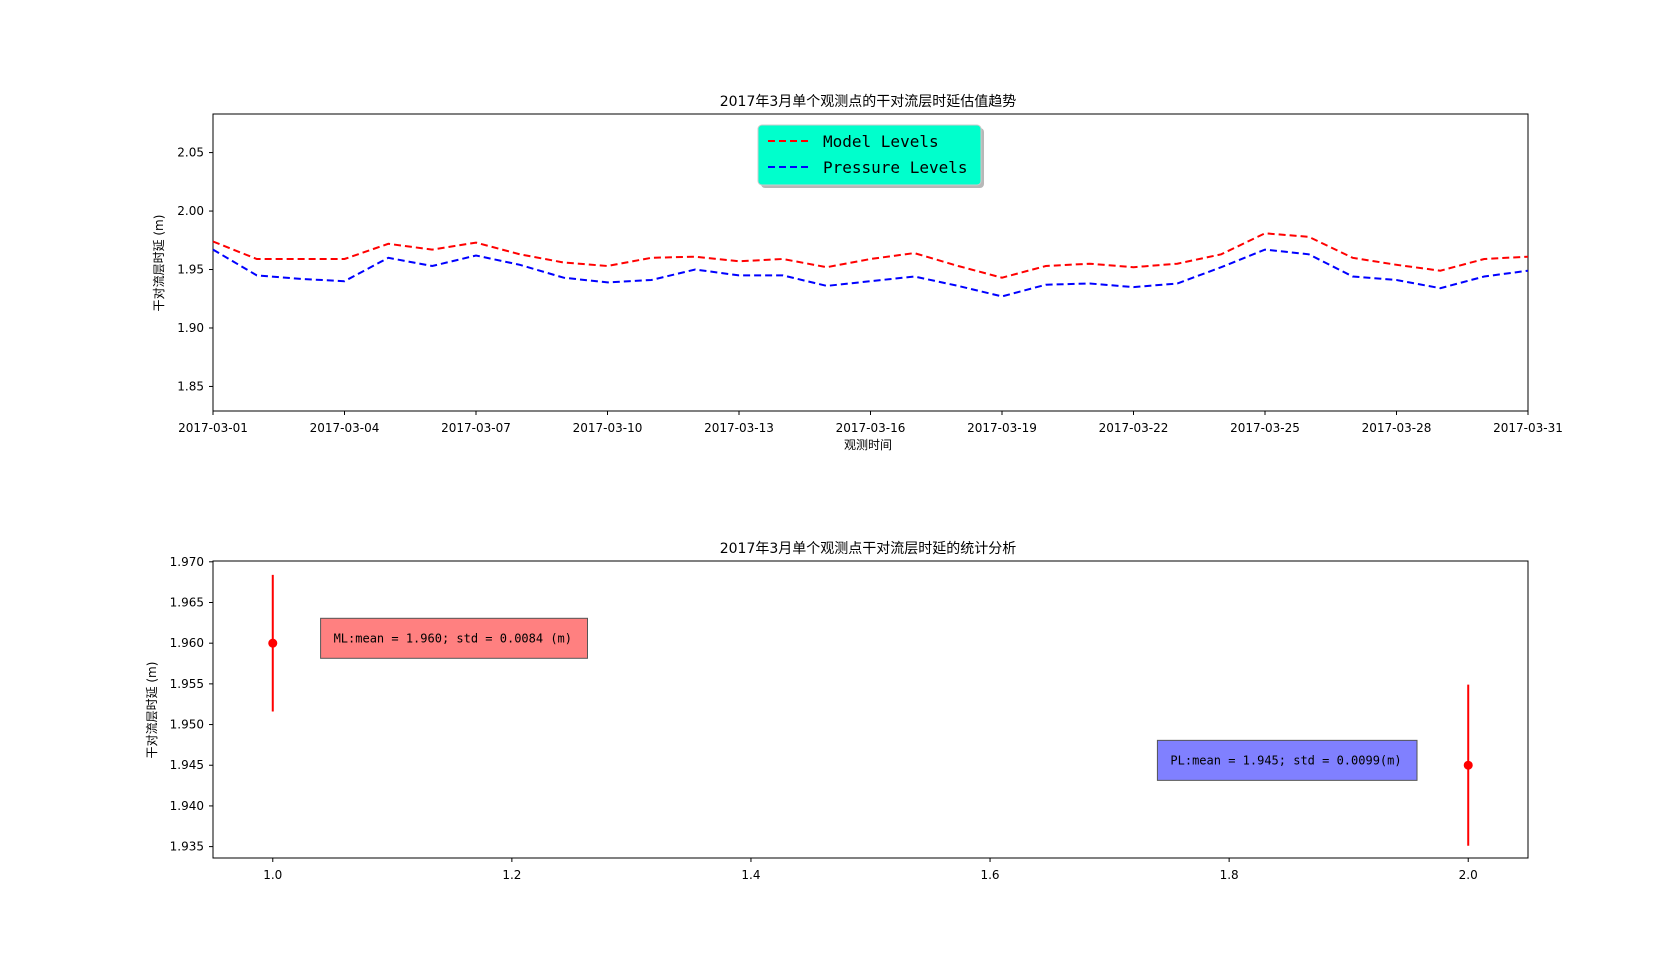 The height and width of the screenshot is (953, 1680). Describe the element at coordinates (187, 765) in the screenshot. I see `y-tick-label: 1.945` at that location.